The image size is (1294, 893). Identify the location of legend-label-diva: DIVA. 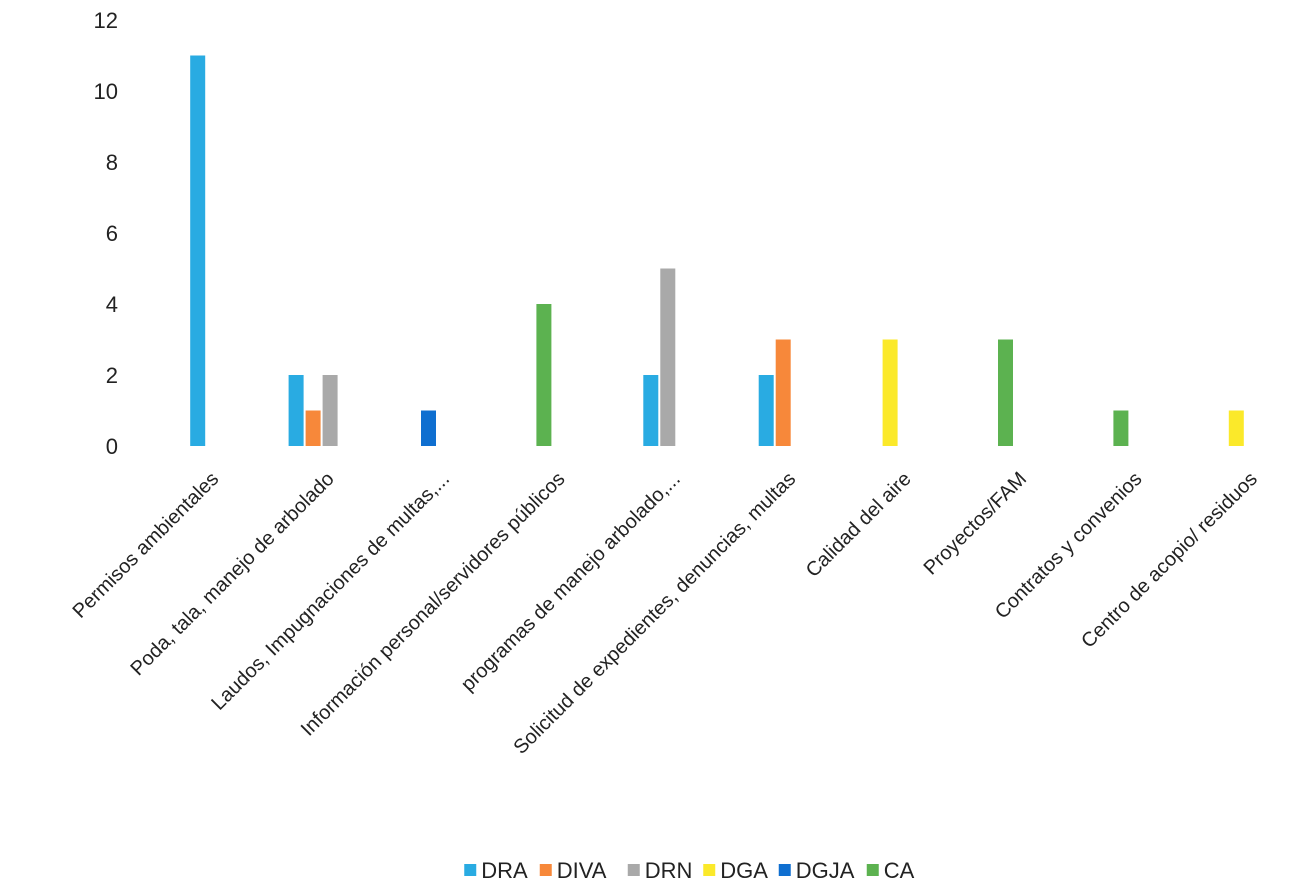
(582, 870).